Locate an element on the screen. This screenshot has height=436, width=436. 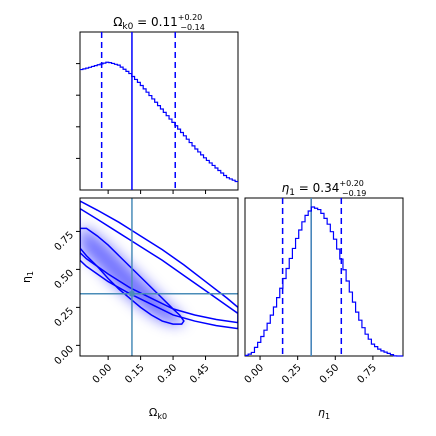
omega-marginal-frame is located at coordinates (159, 111).